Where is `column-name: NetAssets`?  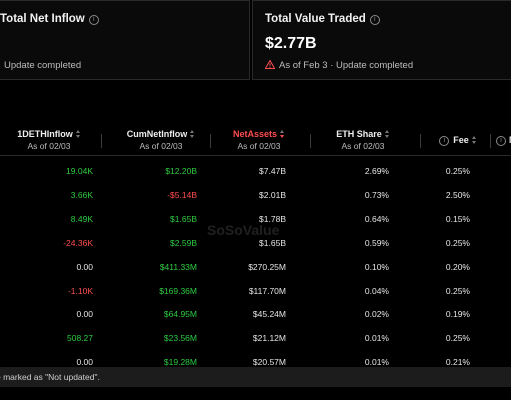 column-name: NetAssets is located at coordinates (255, 134).